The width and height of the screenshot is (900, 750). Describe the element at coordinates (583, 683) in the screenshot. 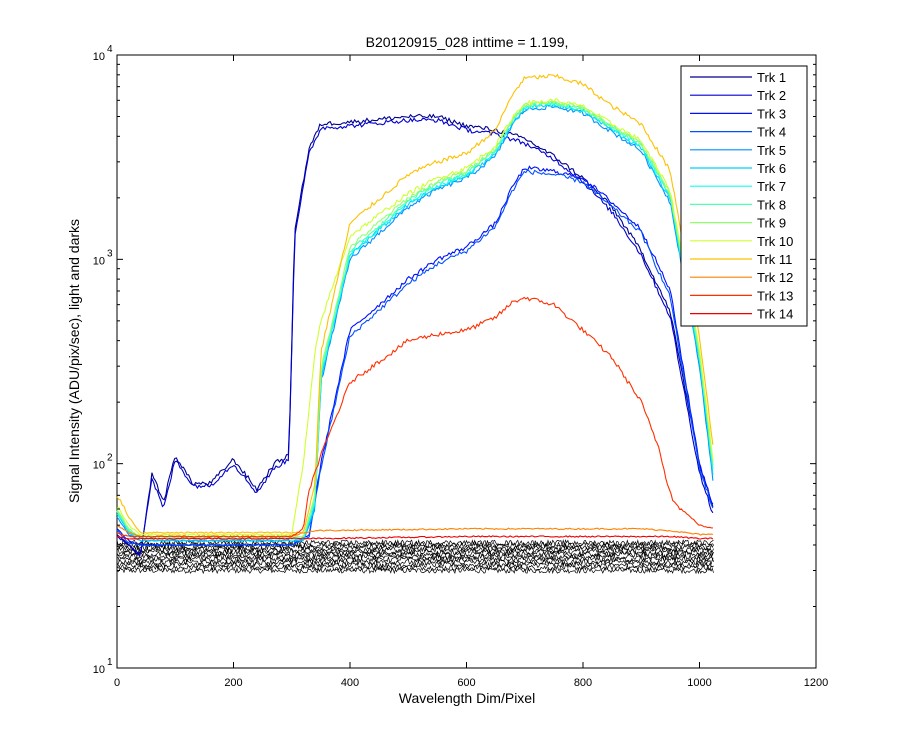

I see `x-tick-label: 800` at that location.